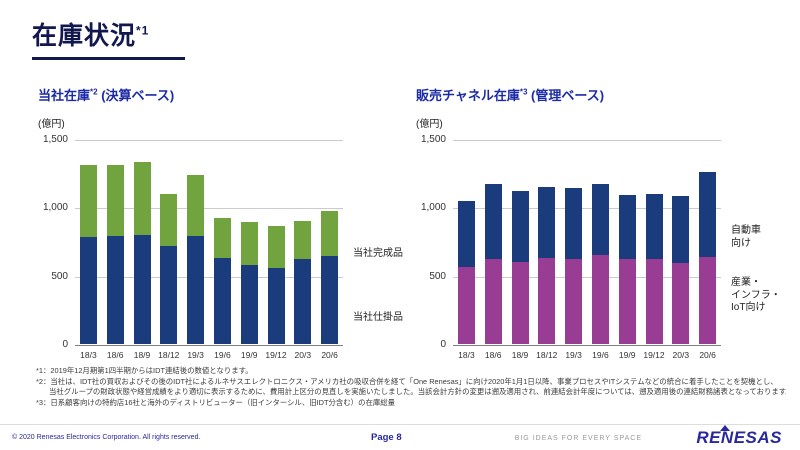 The width and height of the screenshot is (800, 450). I want to click on chart-title-text: 販売チャネル在庫, so click(468, 95).